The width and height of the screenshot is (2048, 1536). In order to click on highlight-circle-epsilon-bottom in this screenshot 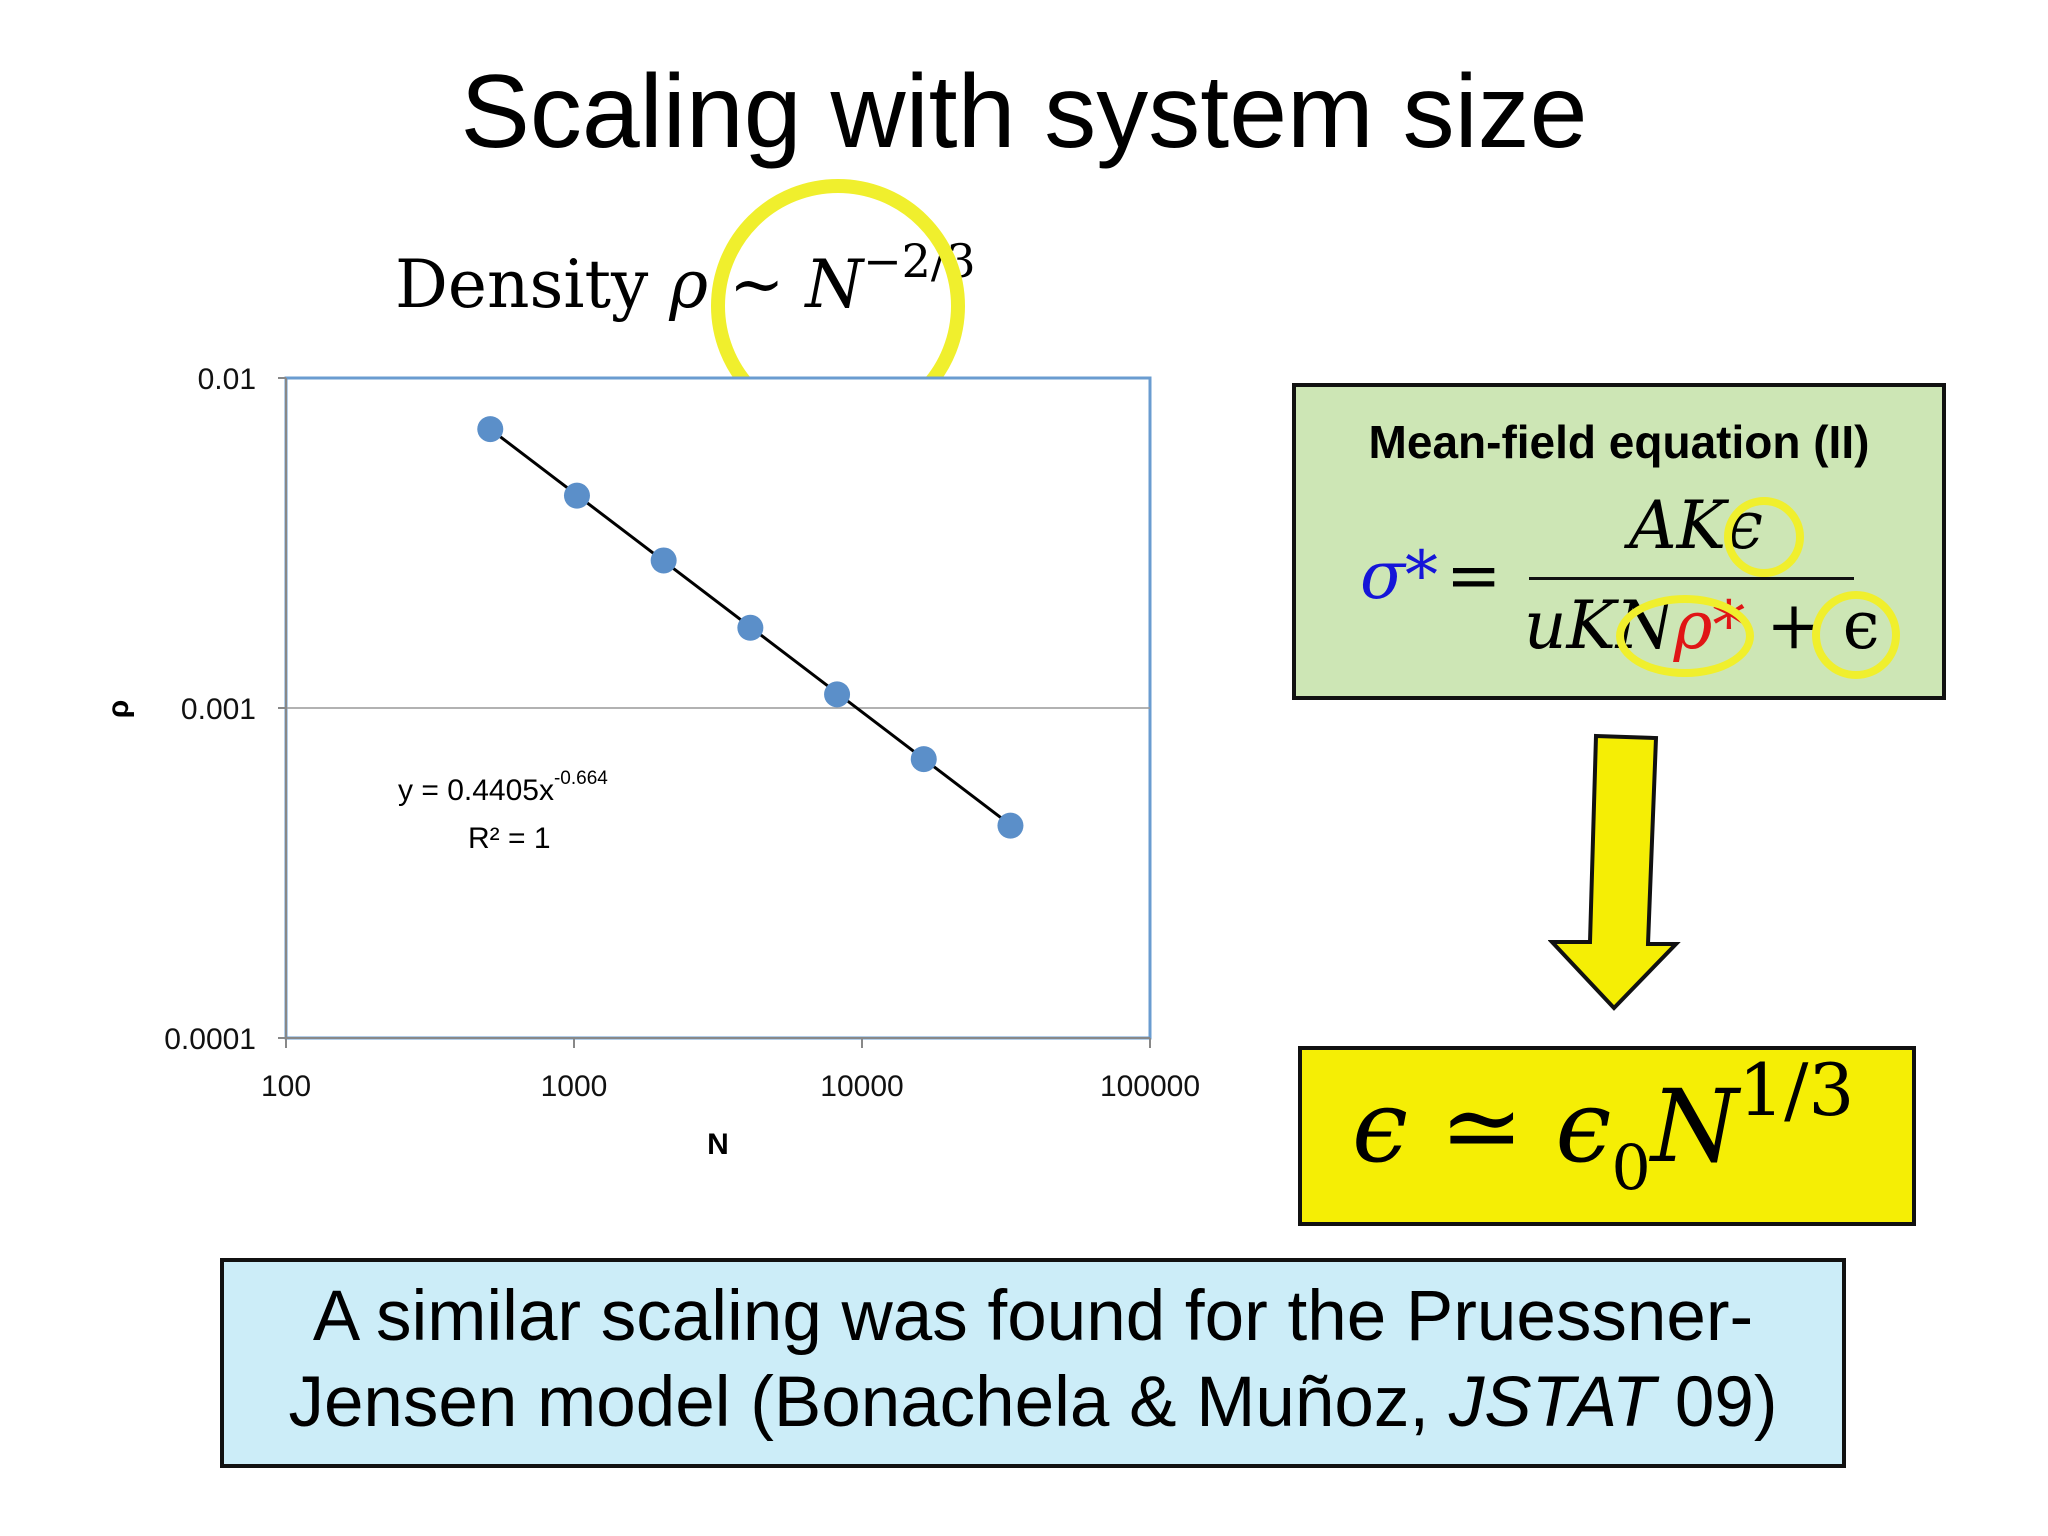, I will do `click(1856, 635)`.